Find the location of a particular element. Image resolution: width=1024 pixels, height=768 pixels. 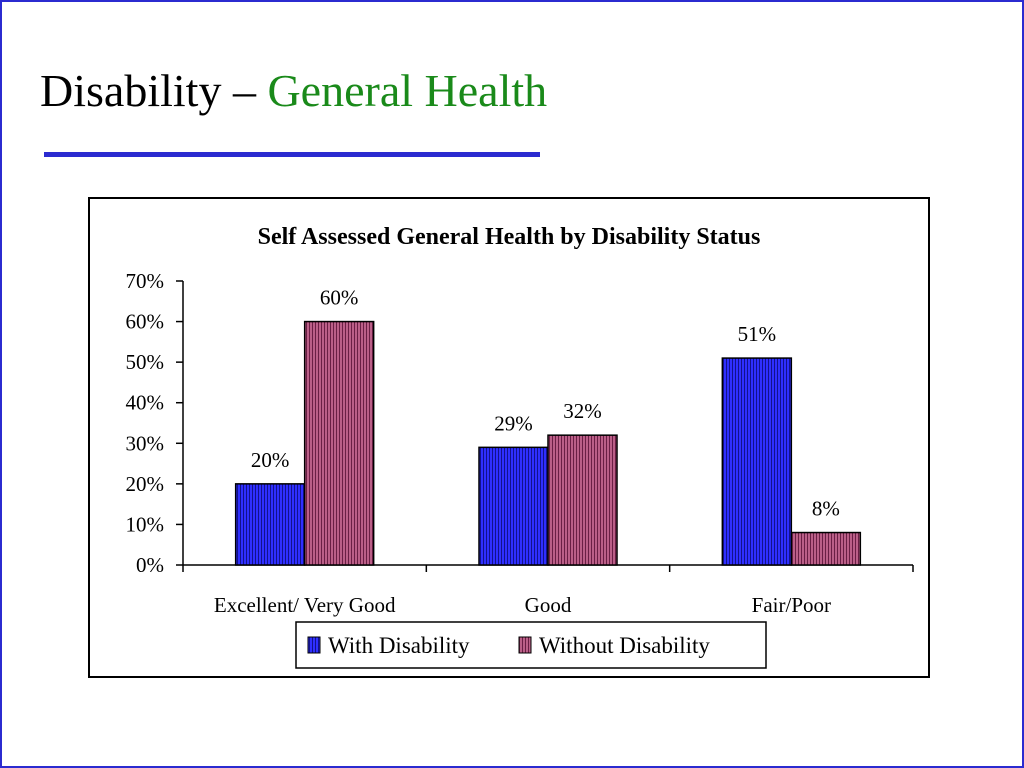

data-label: 60% is located at coordinates (339, 298).